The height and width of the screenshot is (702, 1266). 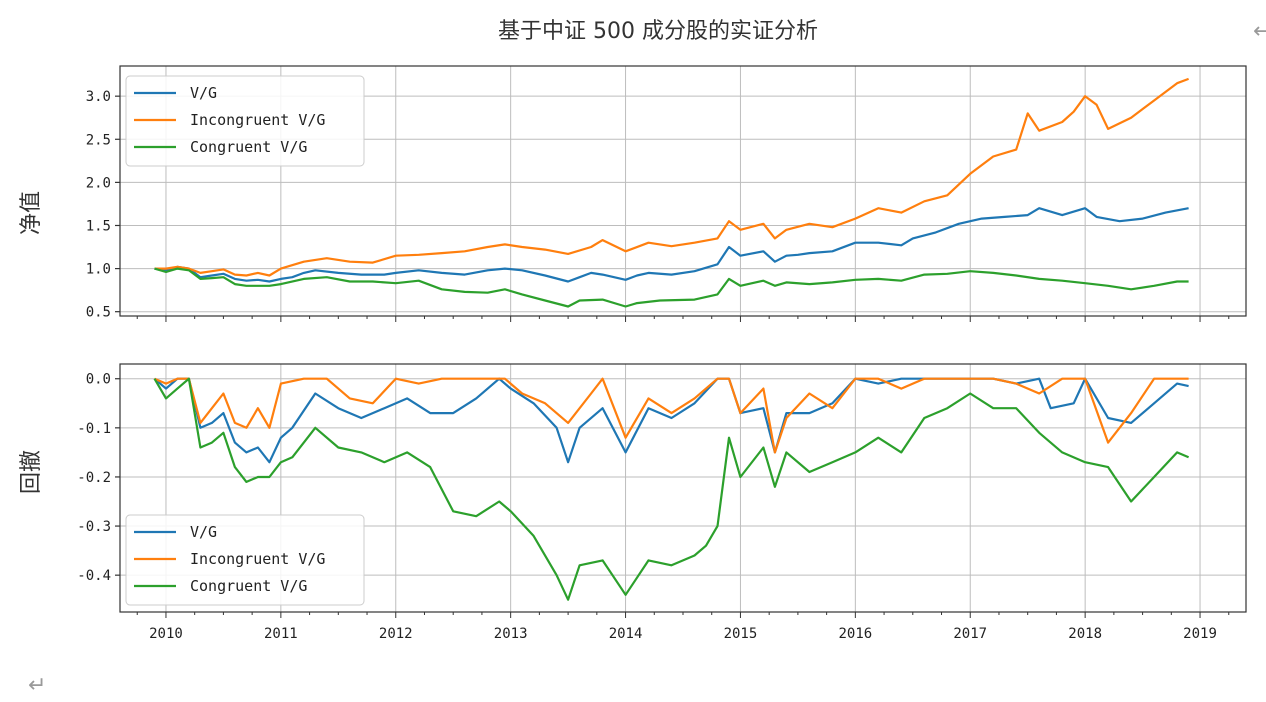 I want to click on drawdown-x-tick-label: 2013, so click(x=511, y=634).